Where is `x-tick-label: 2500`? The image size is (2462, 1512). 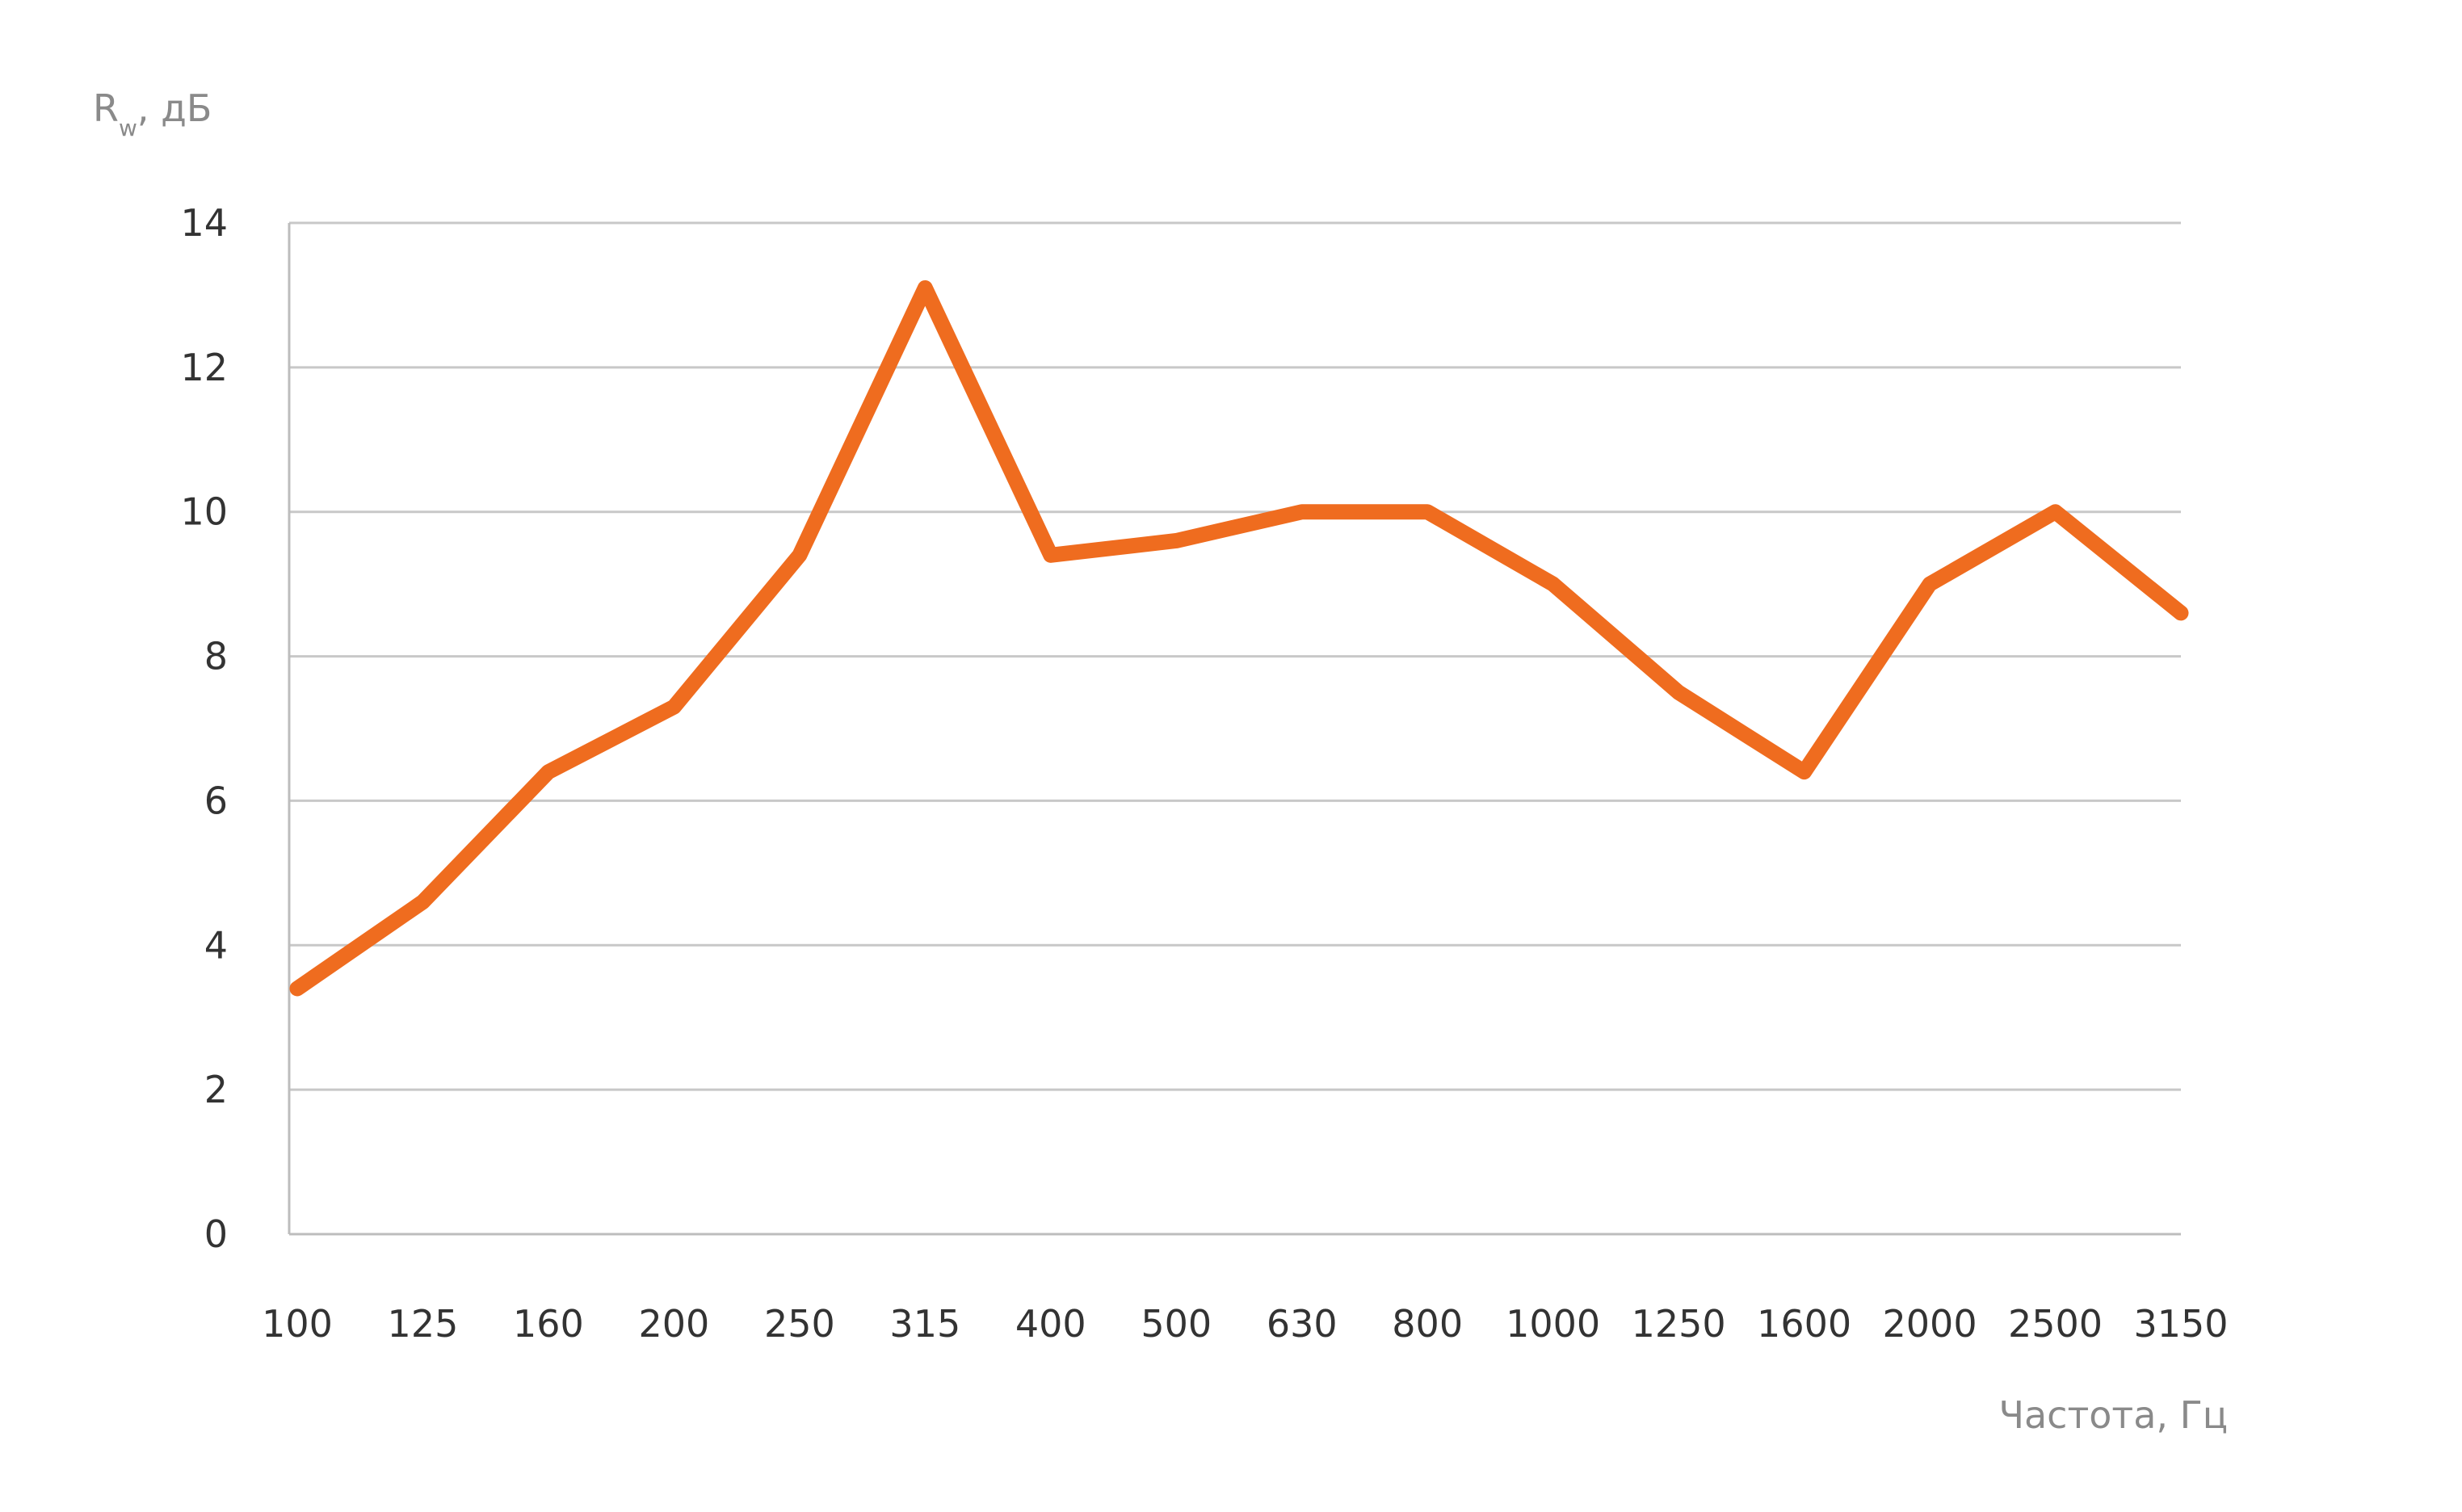 x-tick-label: 2500 is located at coordinates (2055, 1324).